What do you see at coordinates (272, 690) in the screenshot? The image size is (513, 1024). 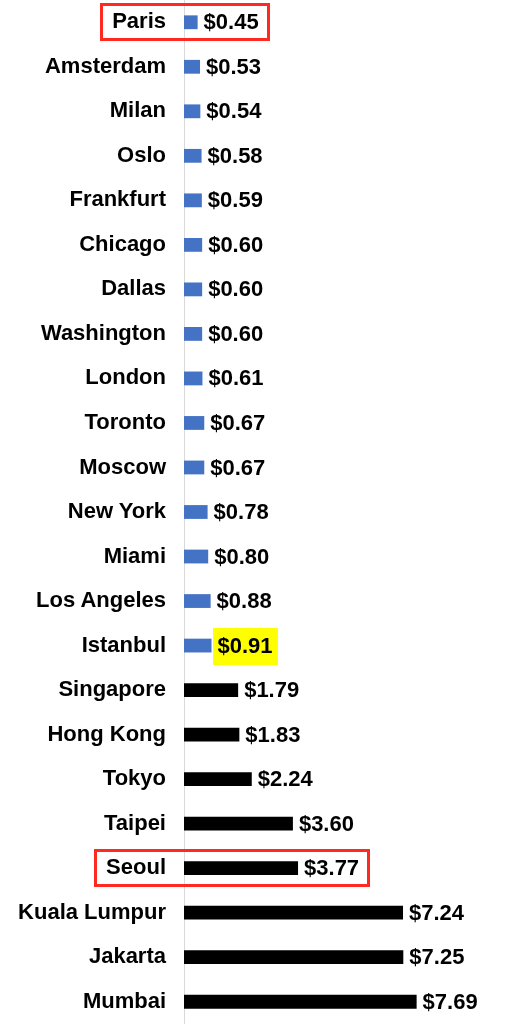 I see `data-label: $1.79` at bounding box center [272, 690].